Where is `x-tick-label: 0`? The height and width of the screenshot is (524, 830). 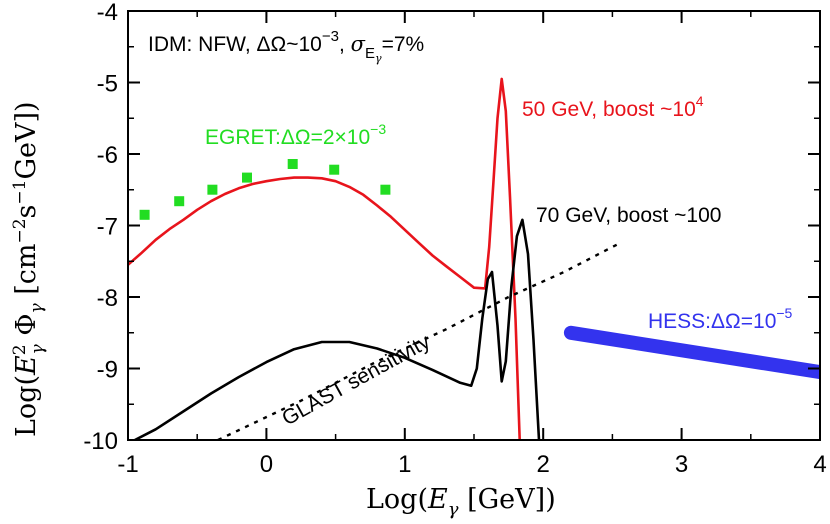
x-tick-label: 0 is located at coordinates (266, 464).